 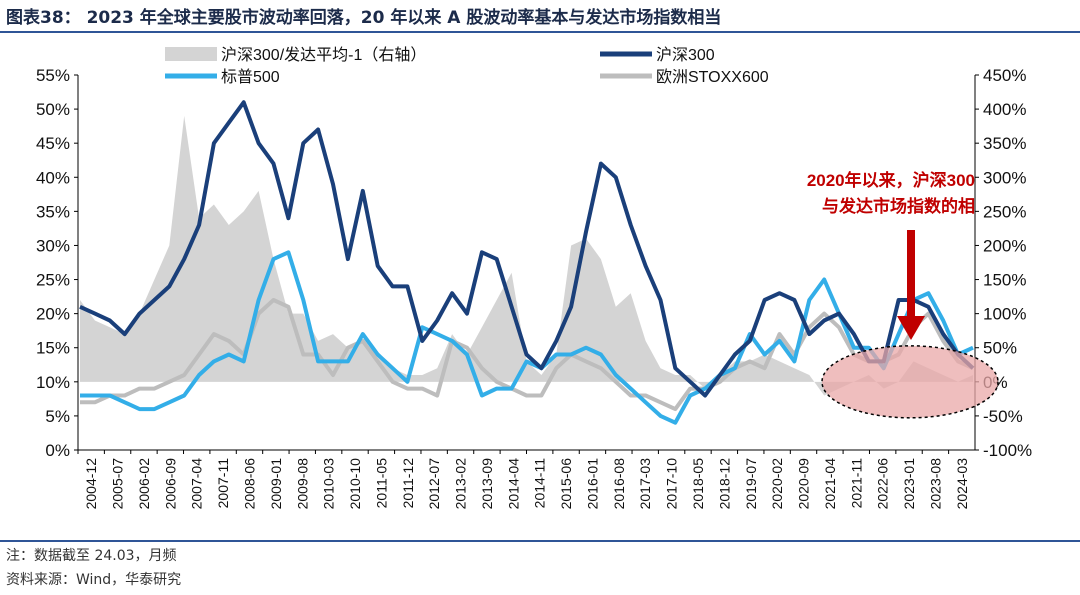 What do you see at coordinates (911, 328) in the screenshot?
I see `annotation-arrow-head` at bounding box center [911, 328].